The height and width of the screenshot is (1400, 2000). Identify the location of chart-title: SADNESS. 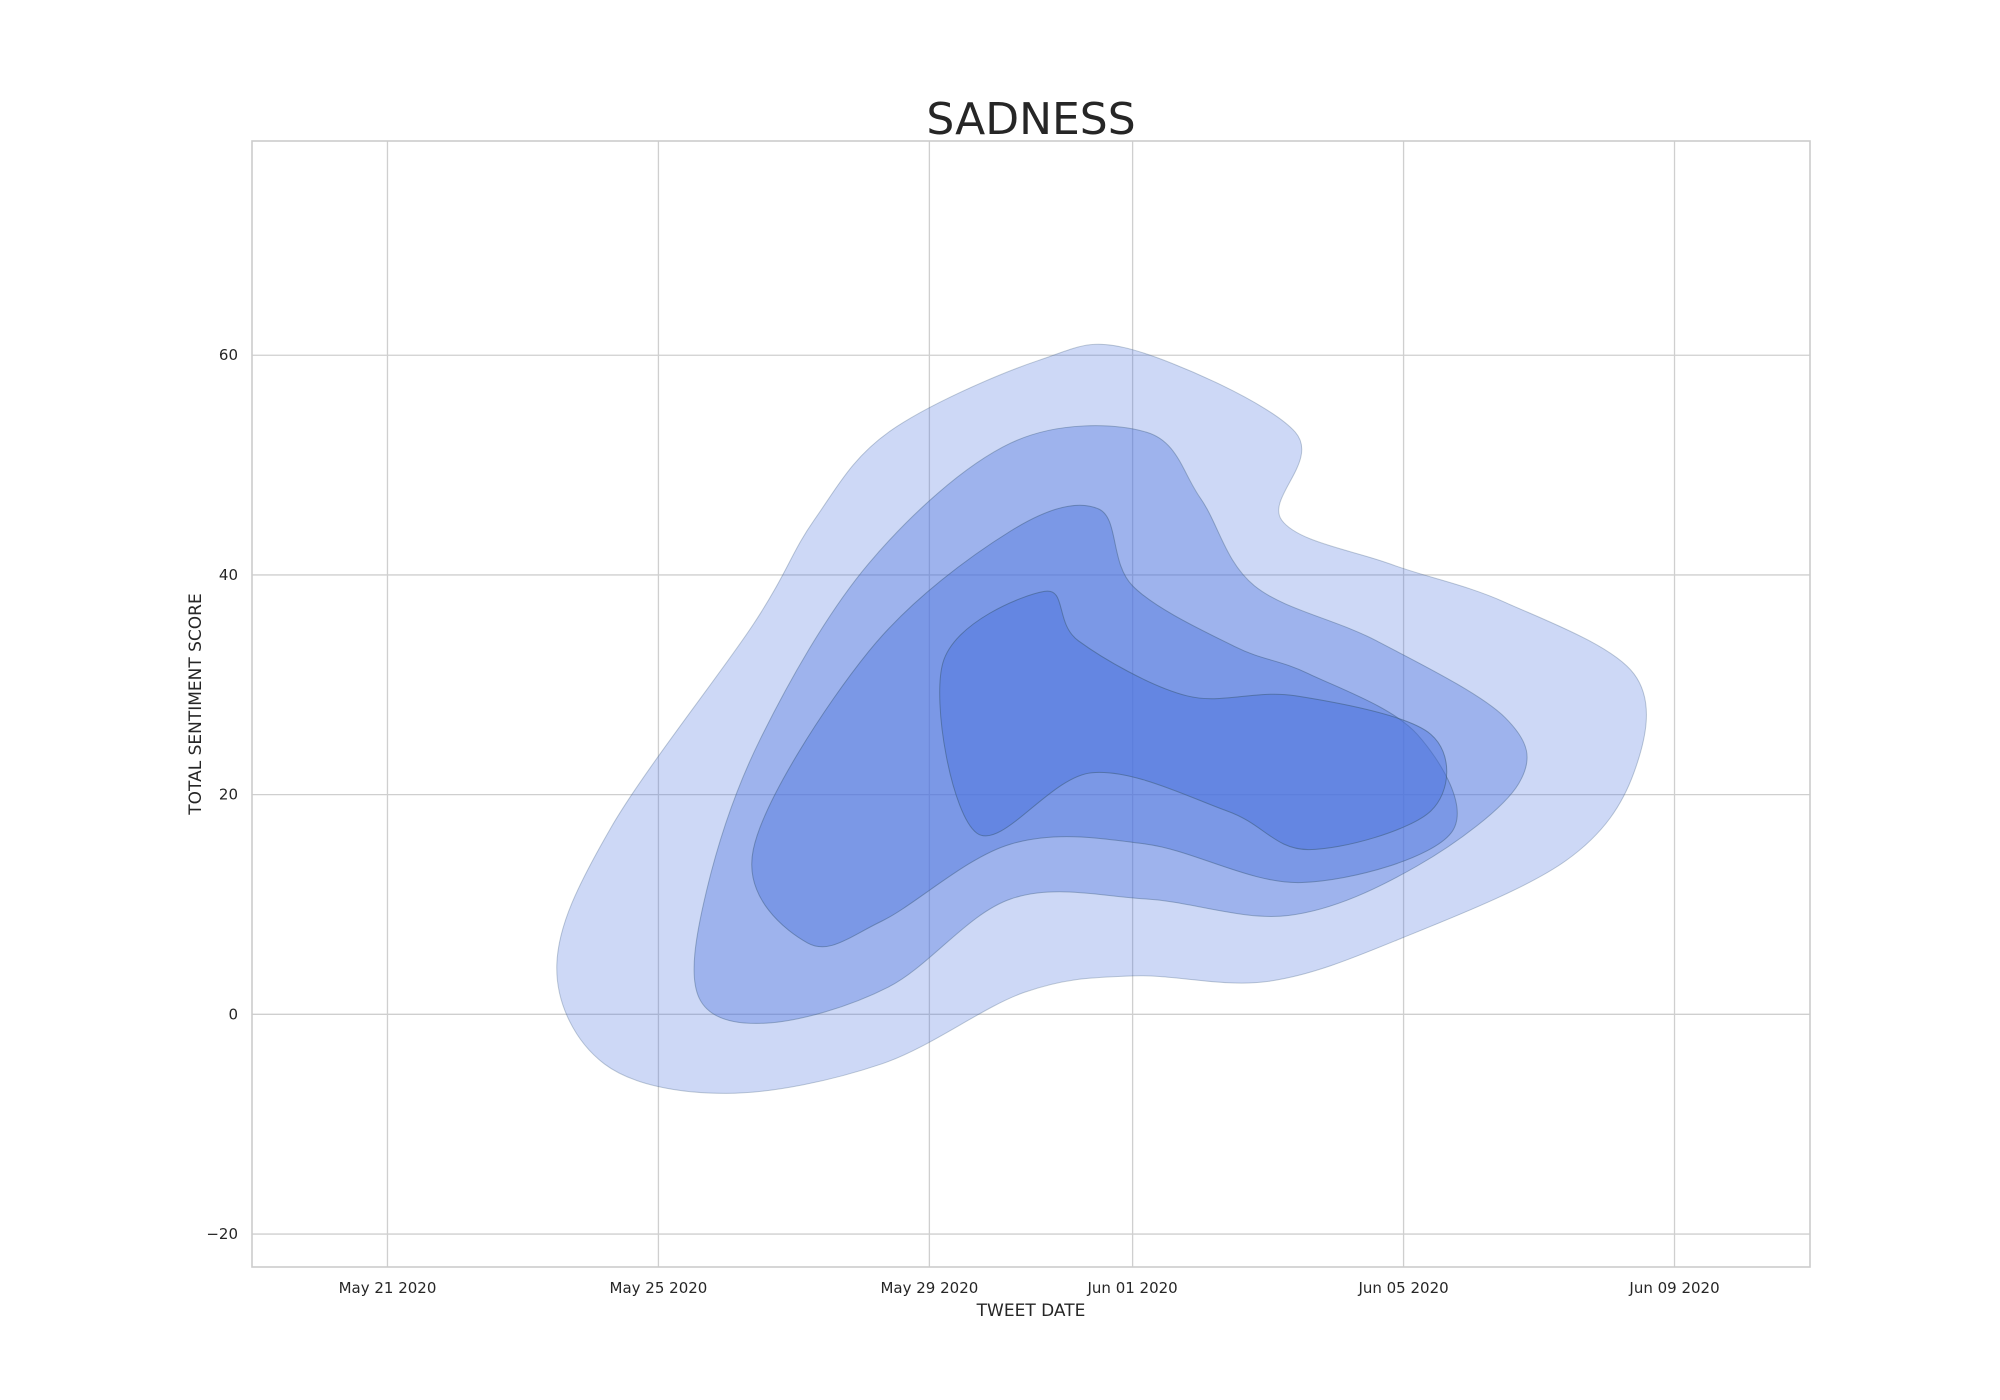
(1030, 119).